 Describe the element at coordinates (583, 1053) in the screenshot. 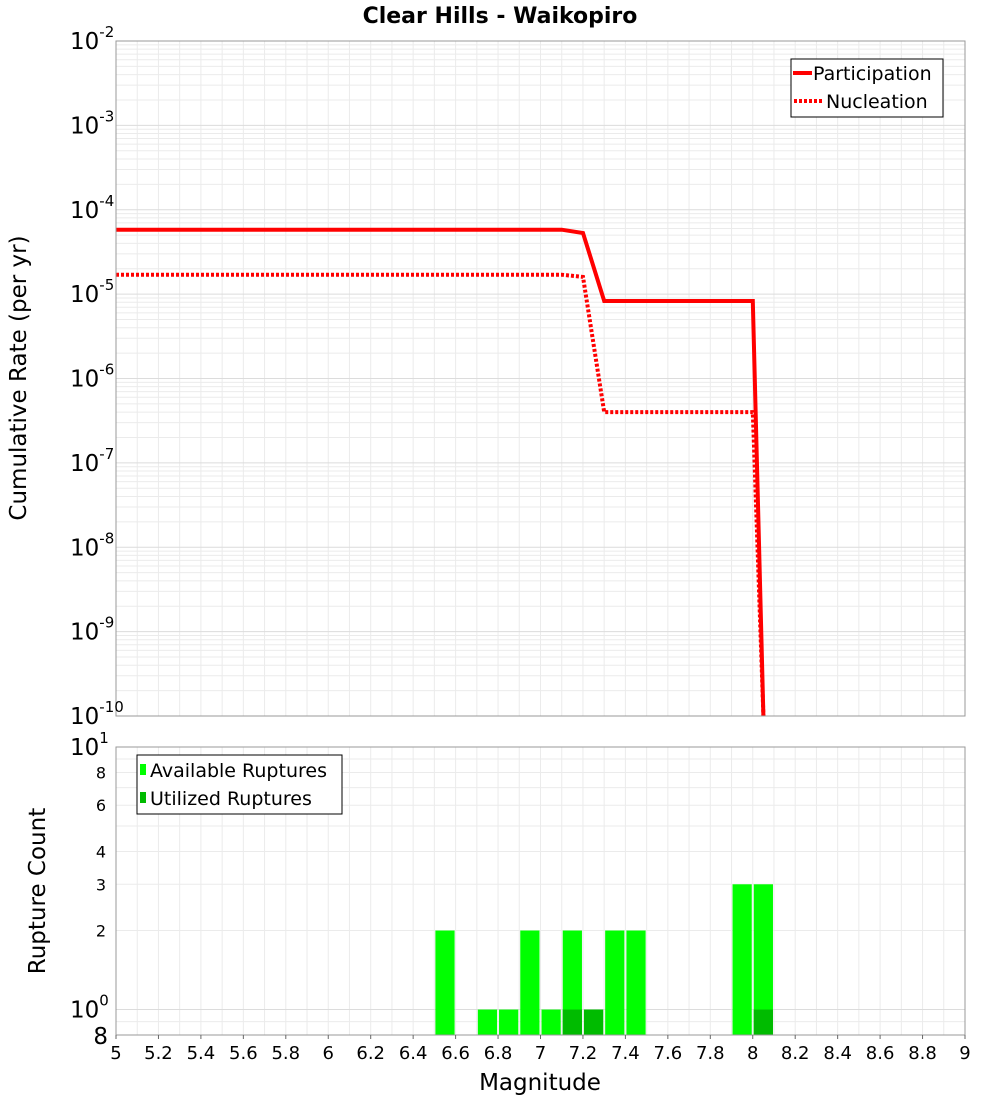

I see `x-tick-label: 7.2` at that location.